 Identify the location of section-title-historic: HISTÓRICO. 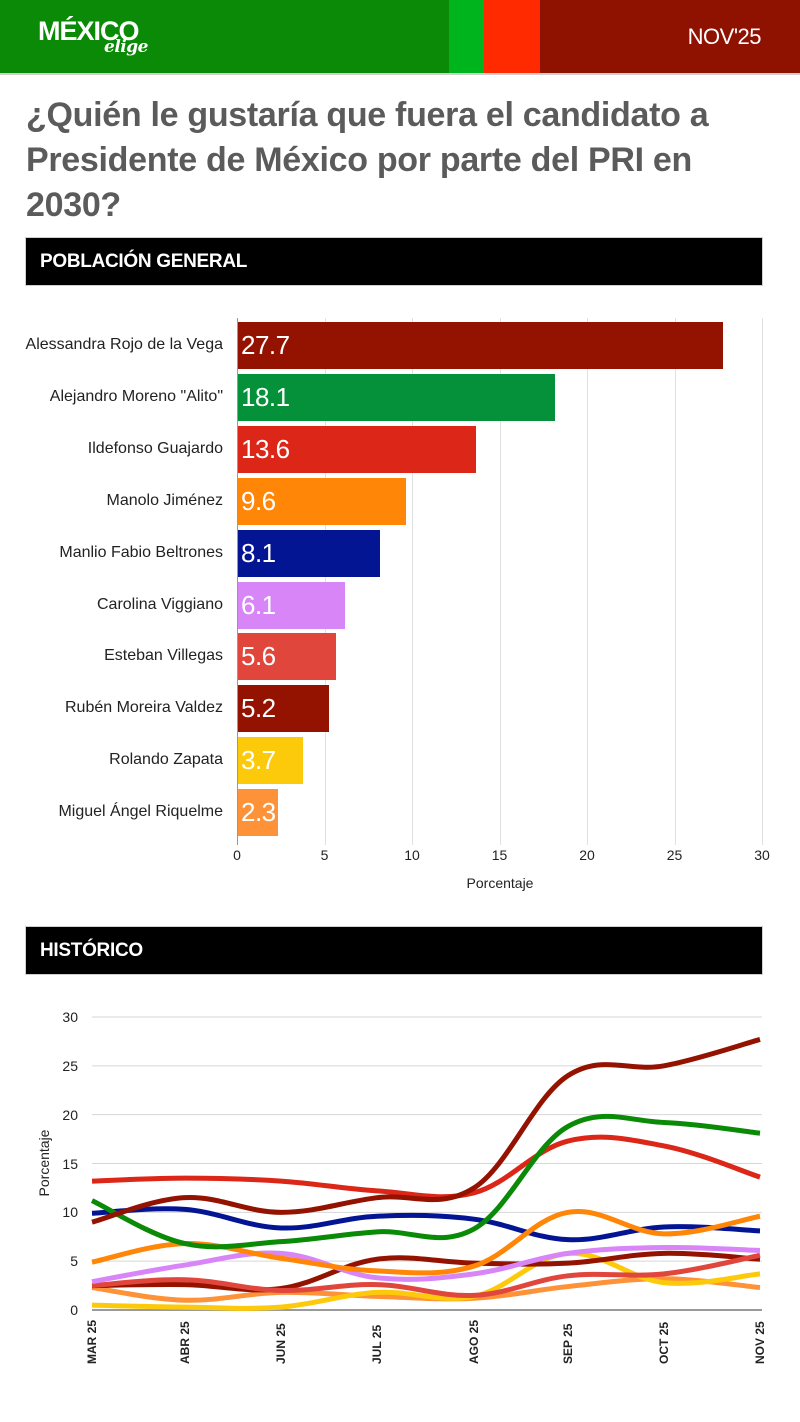
(91, 950).